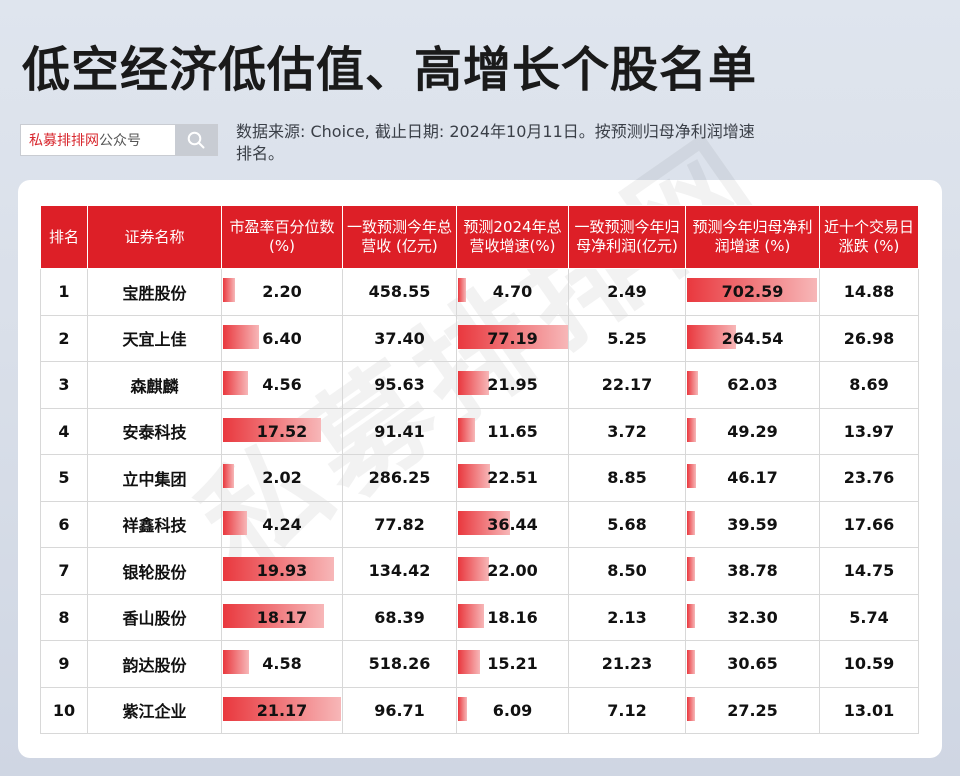 This screenshot has height=776, width=960. I want to click on cell-pe-percentile: 4.56, so click(282, 385).